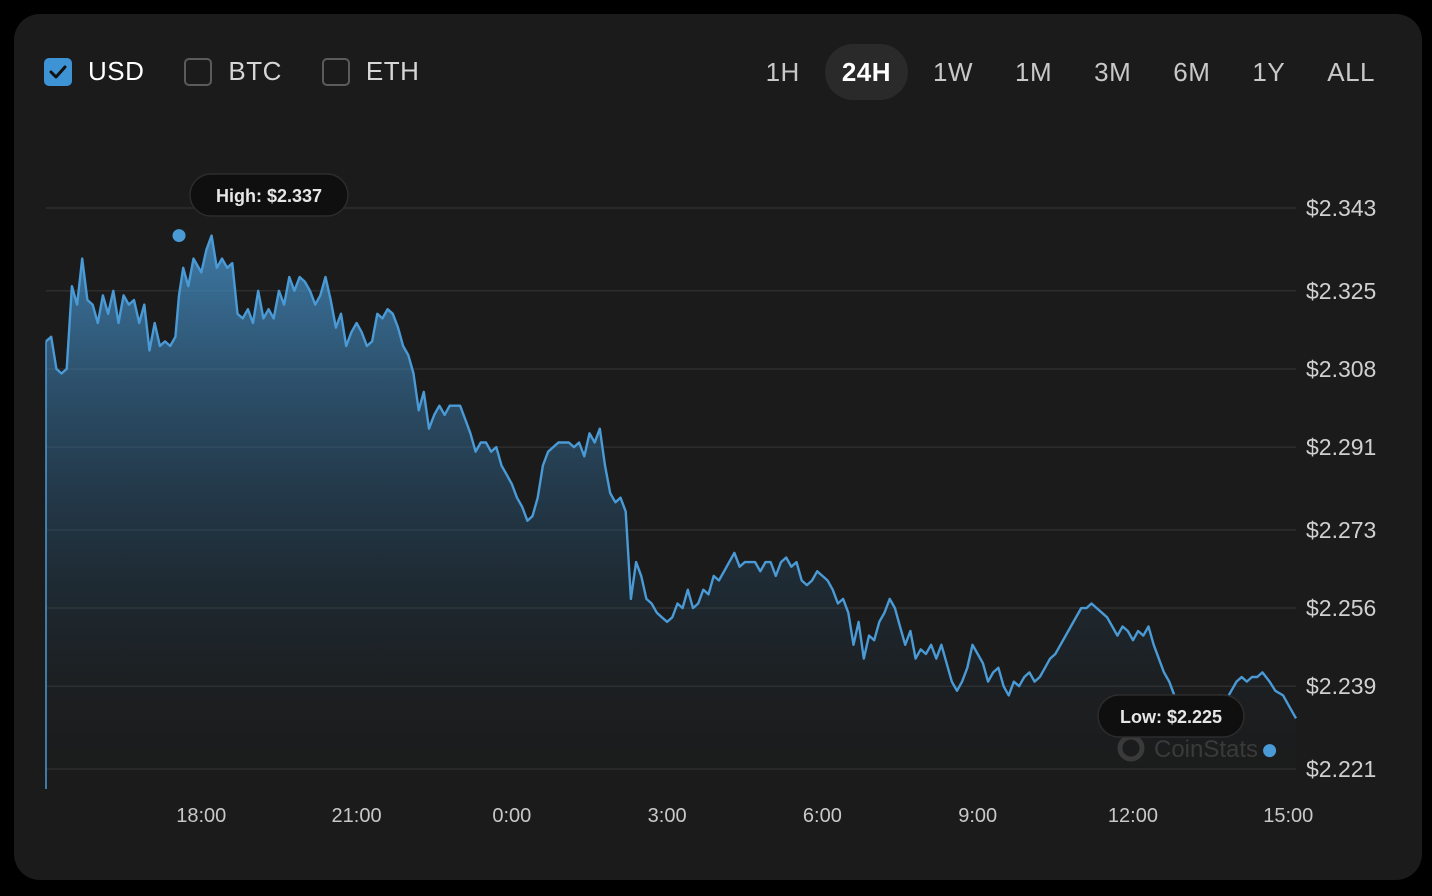  What do you see at coordinates (1034, 71) in the screenshot?
I see `range-1m-button: 1M` at bounding box center [1034, 71].